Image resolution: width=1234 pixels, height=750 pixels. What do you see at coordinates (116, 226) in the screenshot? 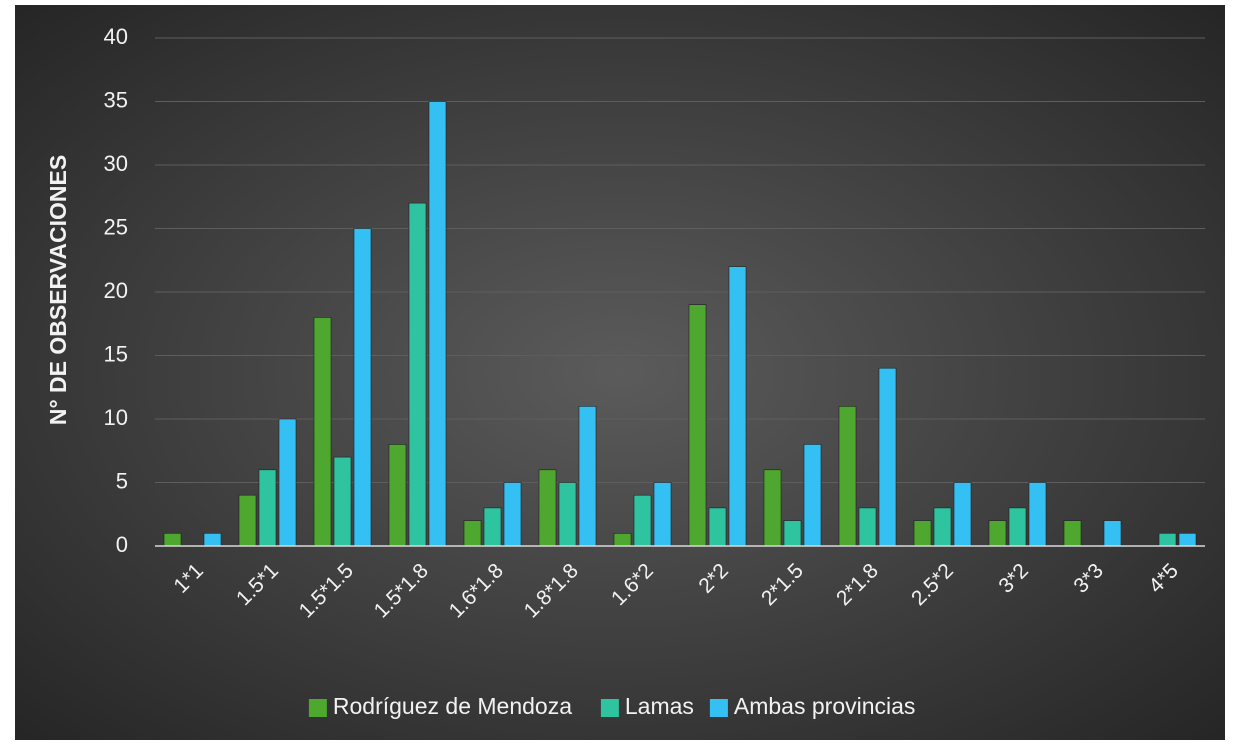
I see `y-tick-label: 25` at bounding box center [116, 226].